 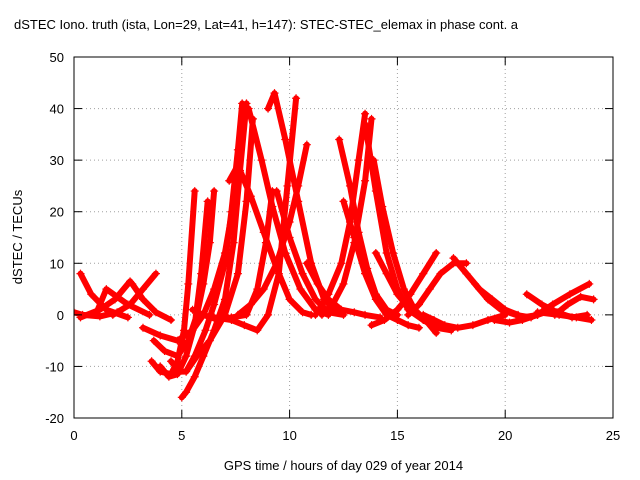 What do you see at coordinates (57, 212) in the screenshot?
I see `y-tick-label: 20` at bounding box center [57, 212].